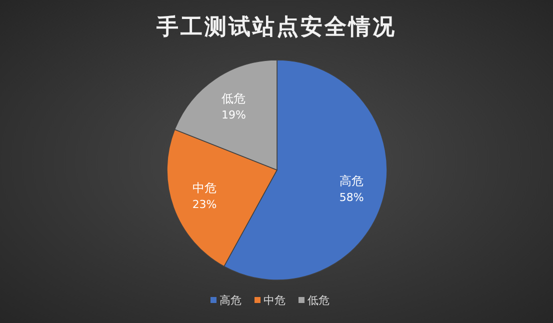 The image size is (553, 323). What do you see at coordinates (351, 197) in the screenshot?
I see `data-label: 58%` at bounding box center [351, 197].